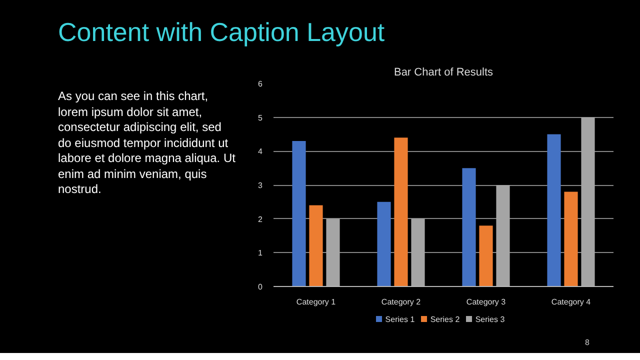  What do you see at coordinates (401, 302) in the screenshot?
I see `x-tick-label: Category 2` at bounding box center [401, 302].